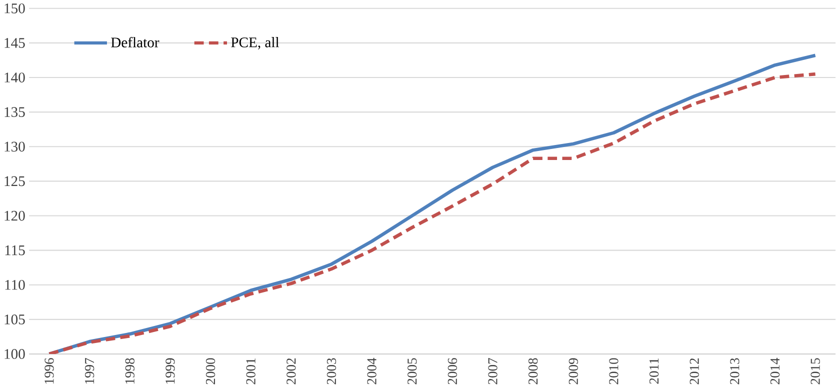 The width and height of the screenshot is (836, 388). What do you see at coordinates (14, 77) in the screenshot?
I see `y-tick-label: 140` at bounding box center [14, 77].